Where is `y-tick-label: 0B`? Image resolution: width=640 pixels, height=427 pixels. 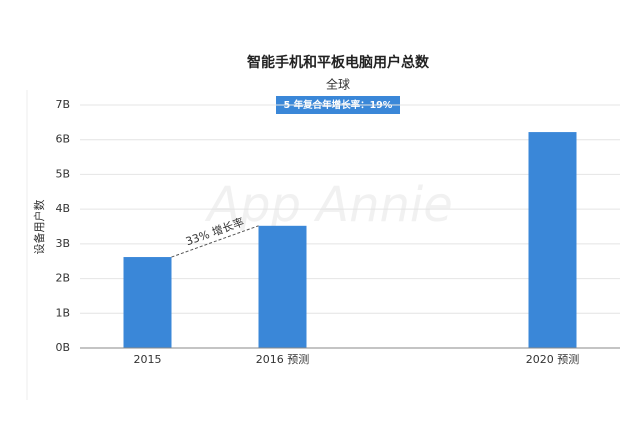 y-tick-label: 0B is located at coordinates (62, 347).